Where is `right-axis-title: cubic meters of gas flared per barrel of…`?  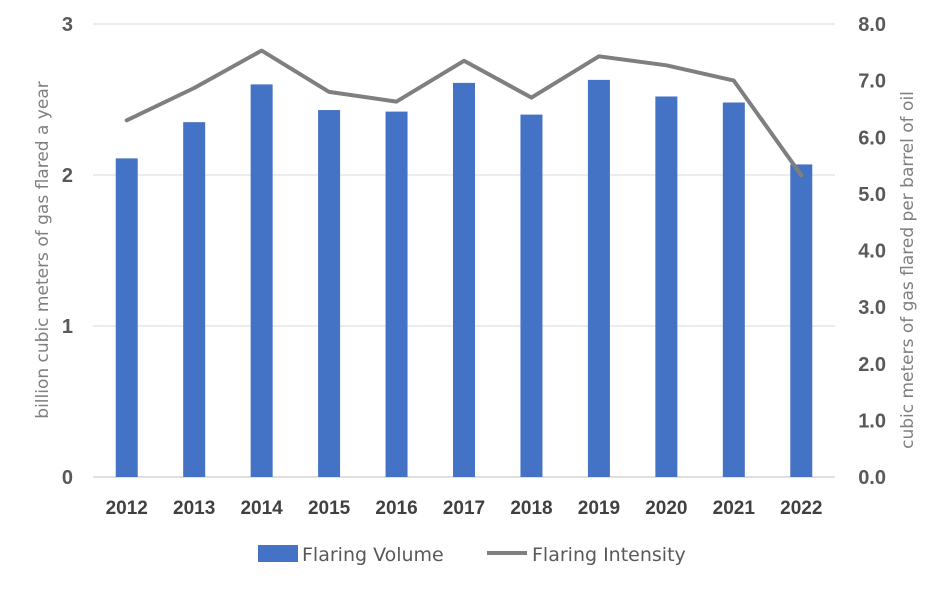
right-axis-title: cubic meters of gas flared per barrel of… is located at coordinates (908, 270).